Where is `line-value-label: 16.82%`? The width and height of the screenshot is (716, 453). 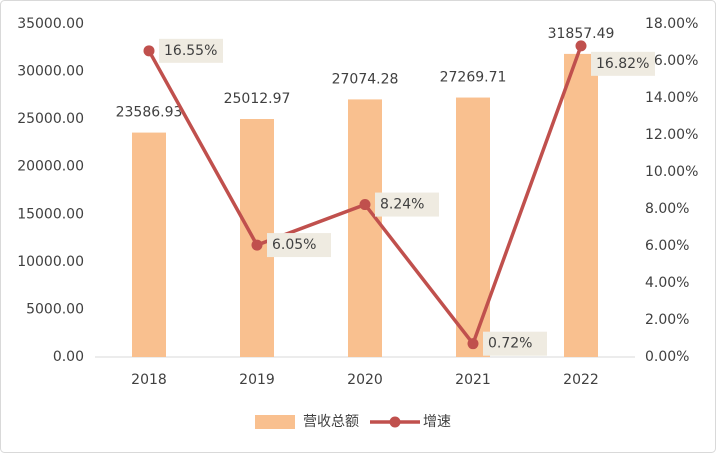 line-value-label: 16.82% is located at coordinates (622, 64).